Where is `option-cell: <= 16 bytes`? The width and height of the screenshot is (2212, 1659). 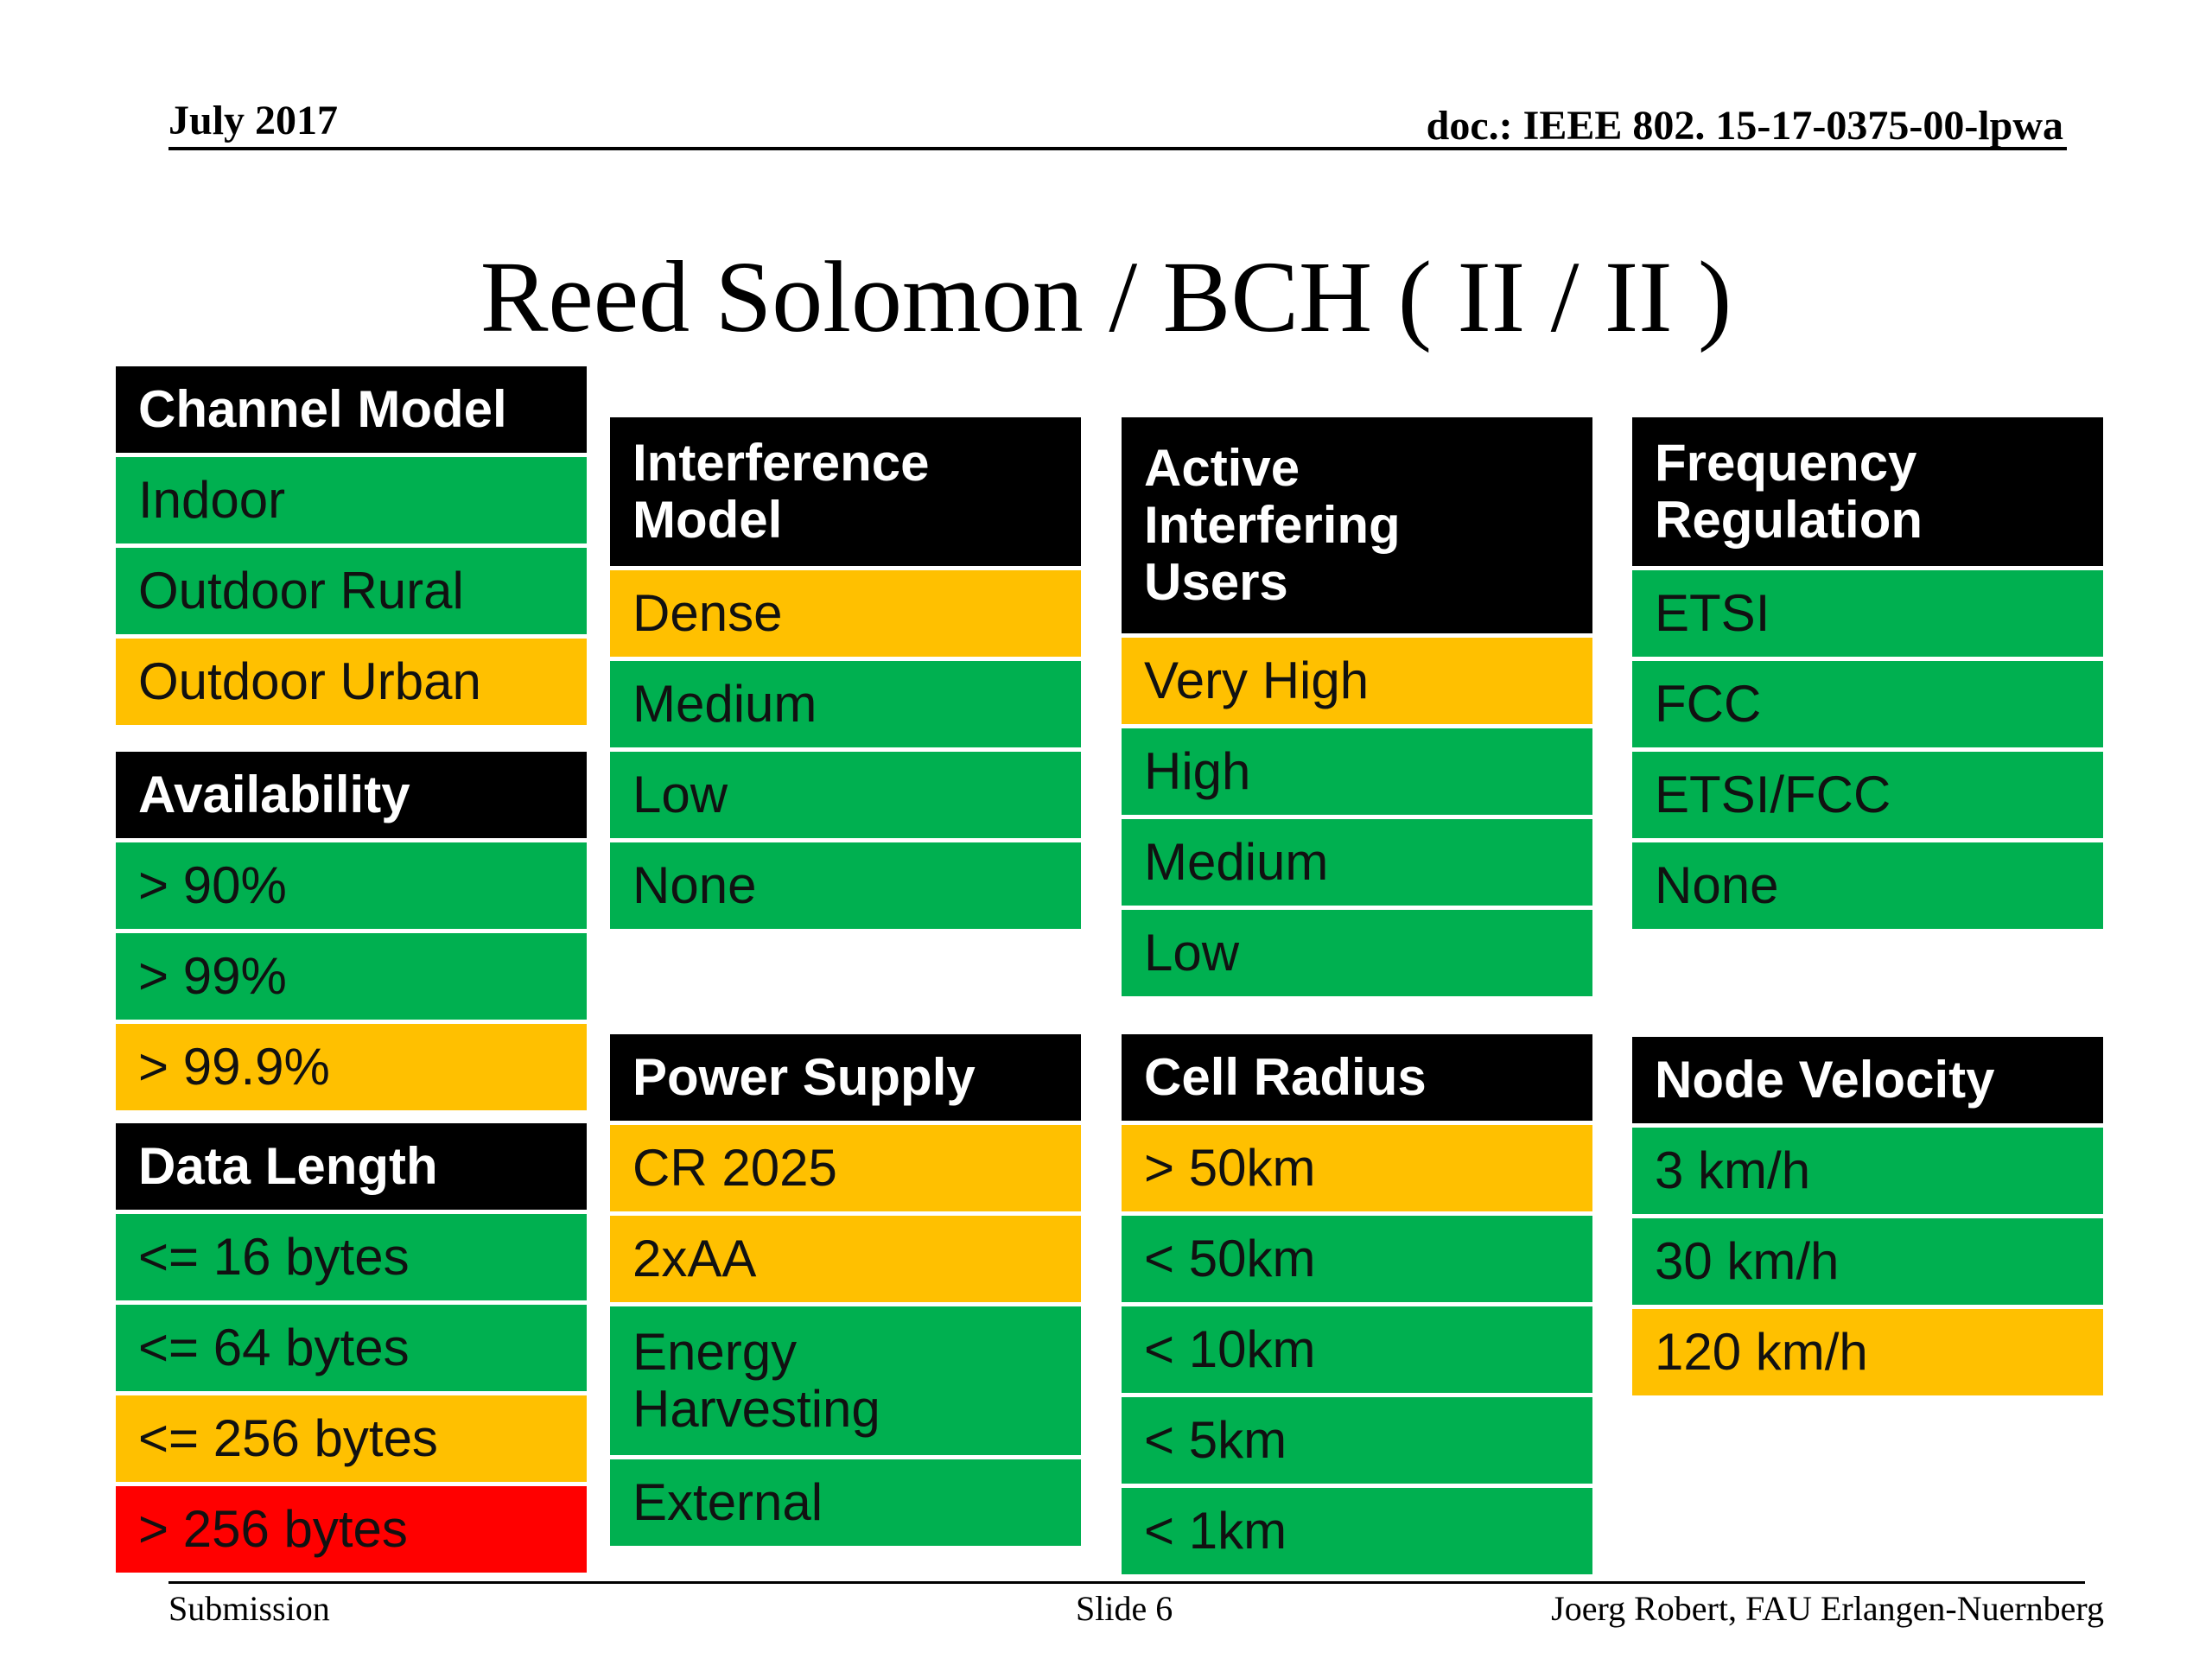
option-cell: <= 16 bytes is located at coordinates (351, 1257).